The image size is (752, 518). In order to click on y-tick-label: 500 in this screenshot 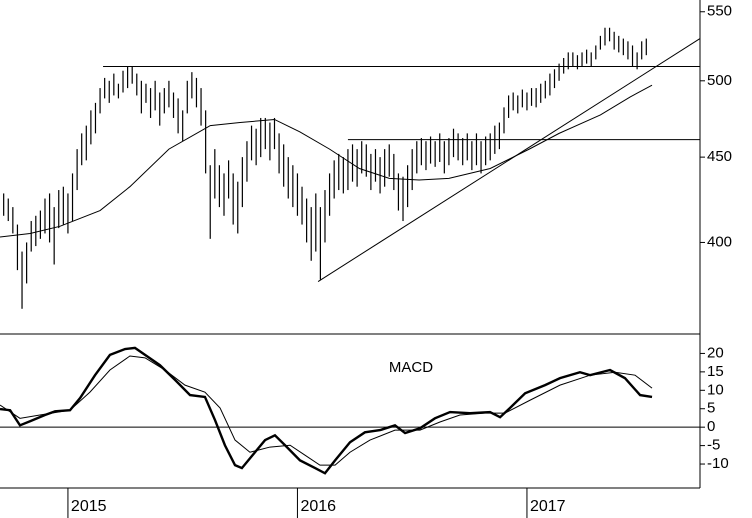, I will do `click(719, 80)`.